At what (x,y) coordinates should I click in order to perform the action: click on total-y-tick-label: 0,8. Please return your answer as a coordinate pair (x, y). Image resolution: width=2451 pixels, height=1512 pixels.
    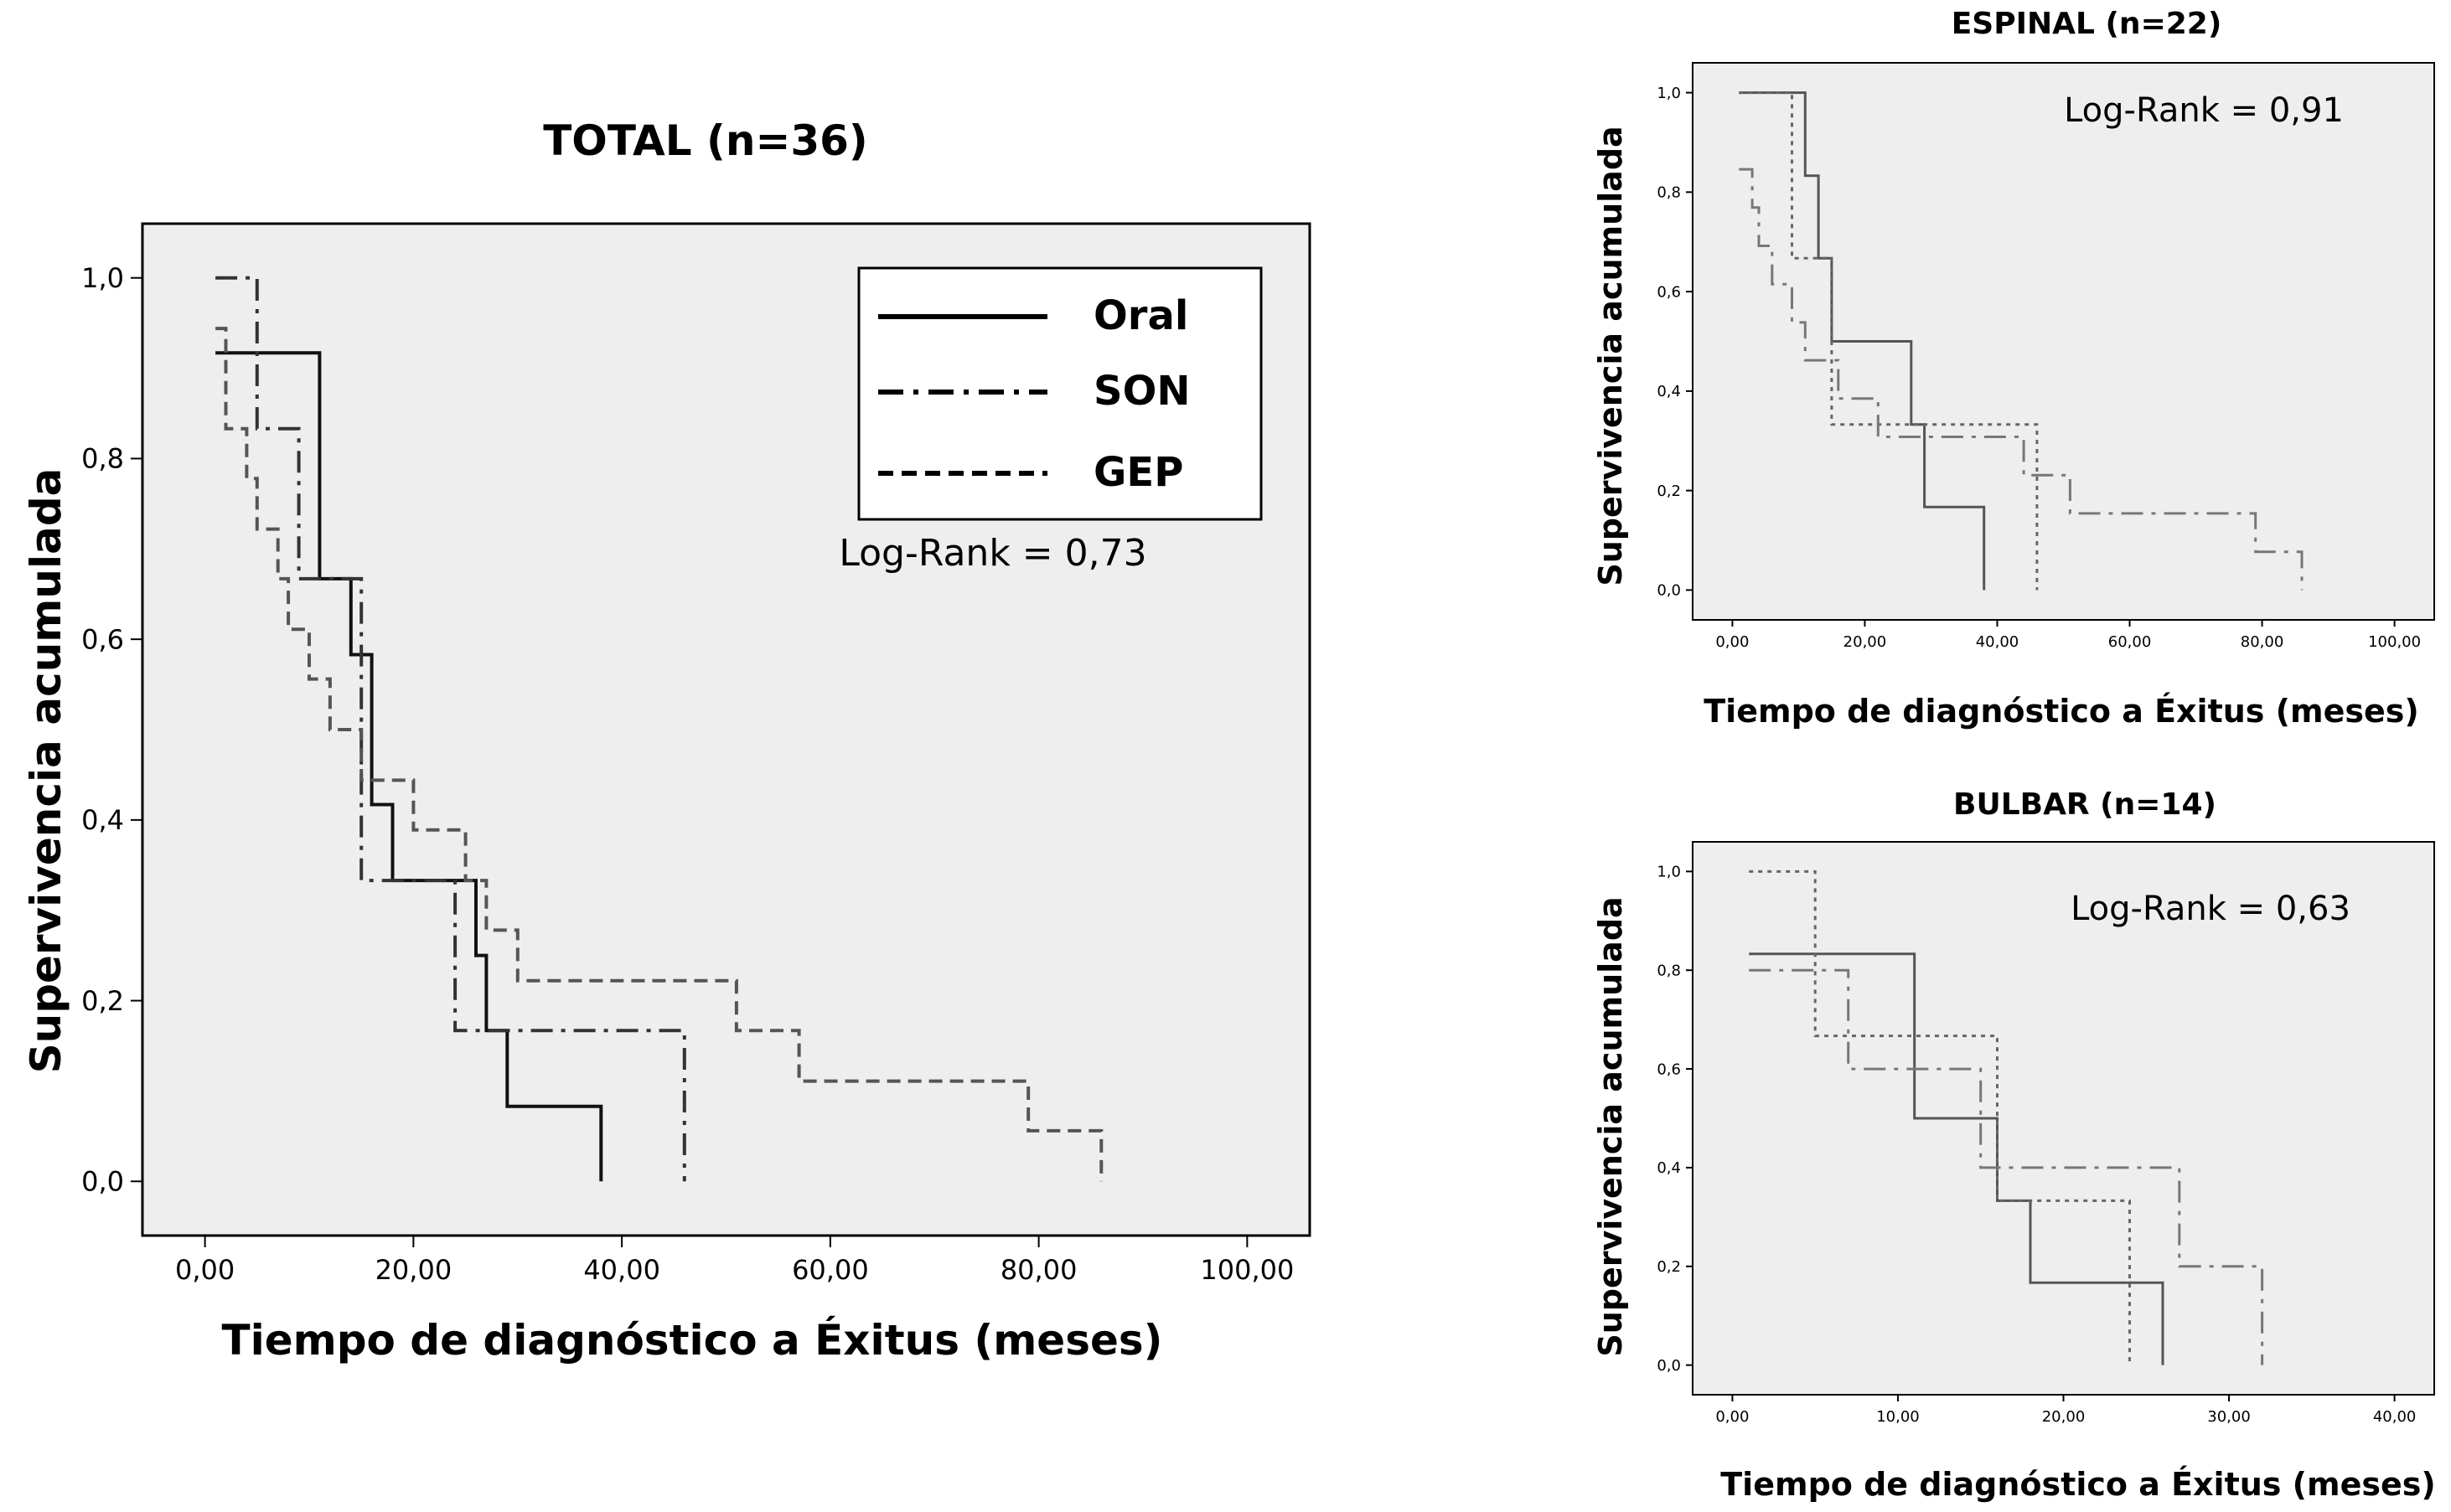
    Looking at the image, I should click on (102, 459).